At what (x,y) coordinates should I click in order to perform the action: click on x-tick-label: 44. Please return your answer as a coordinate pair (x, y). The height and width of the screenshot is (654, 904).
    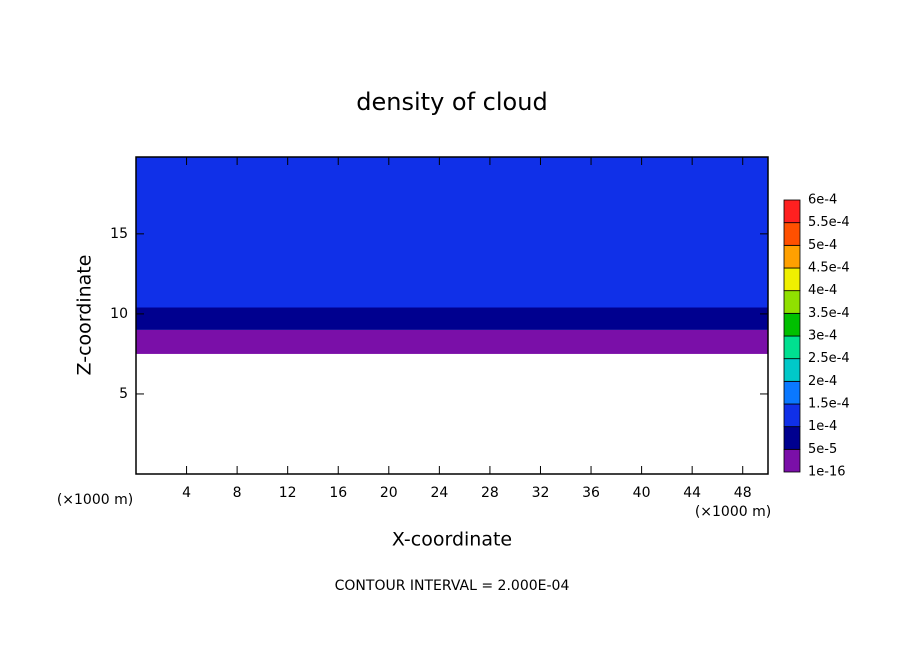
    Looking at the image, I should click on (692, 493).